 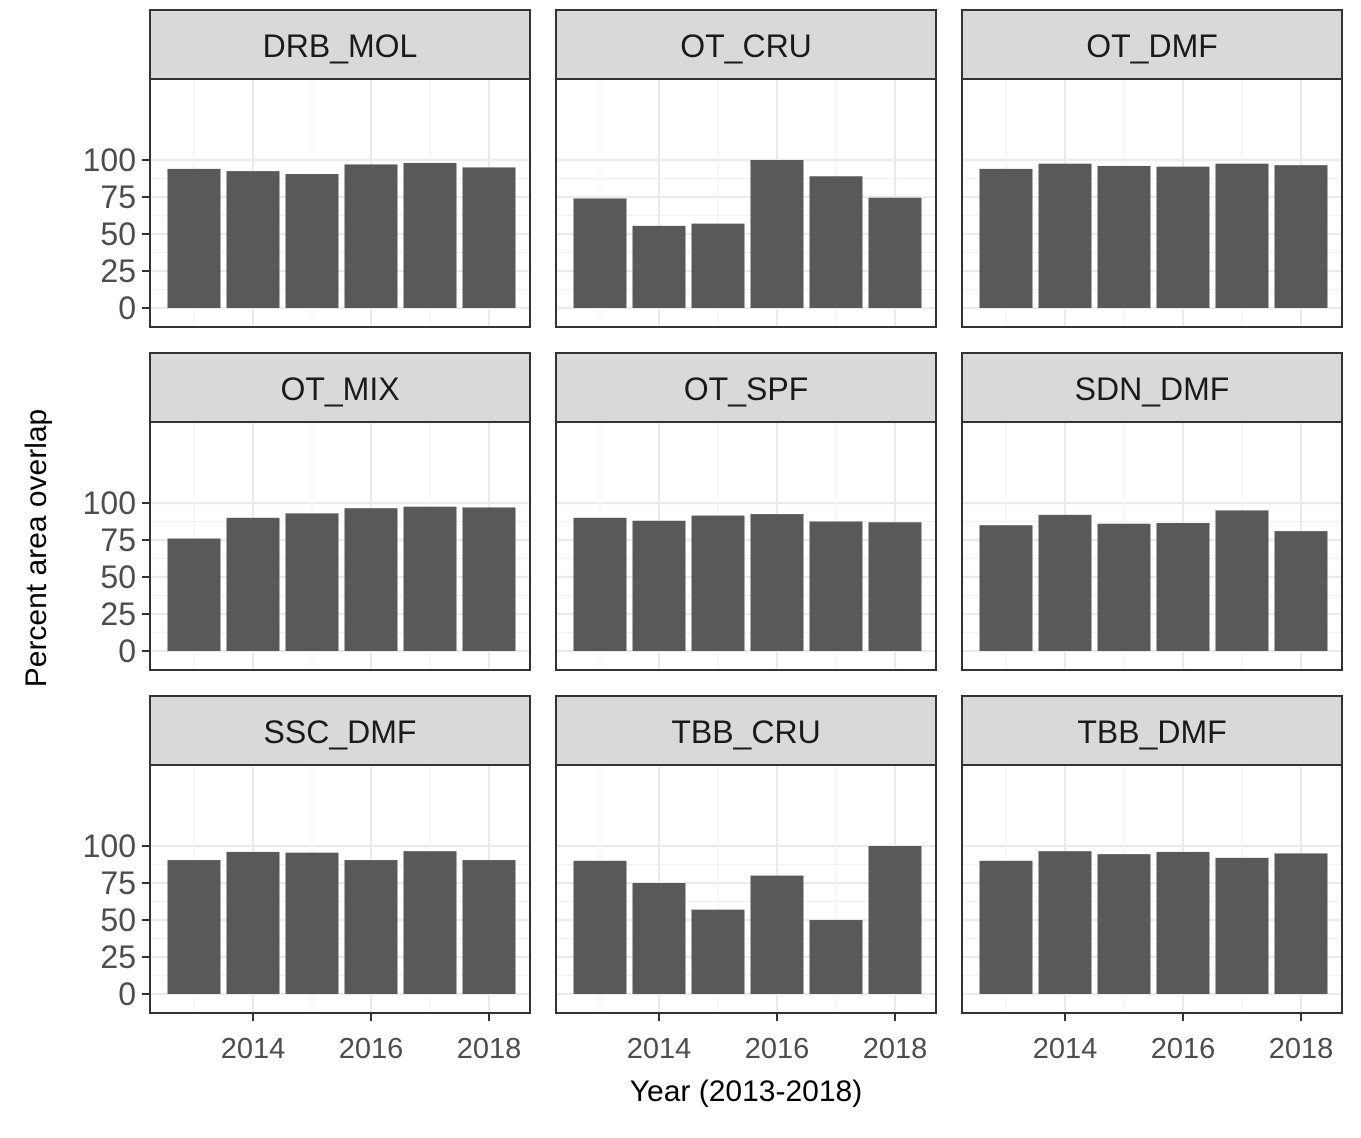 What do you see at coordinates (1065, 235) in the screenshot?
I see `bar-ot-dmf-2014` at bounding box center [1065, 235].